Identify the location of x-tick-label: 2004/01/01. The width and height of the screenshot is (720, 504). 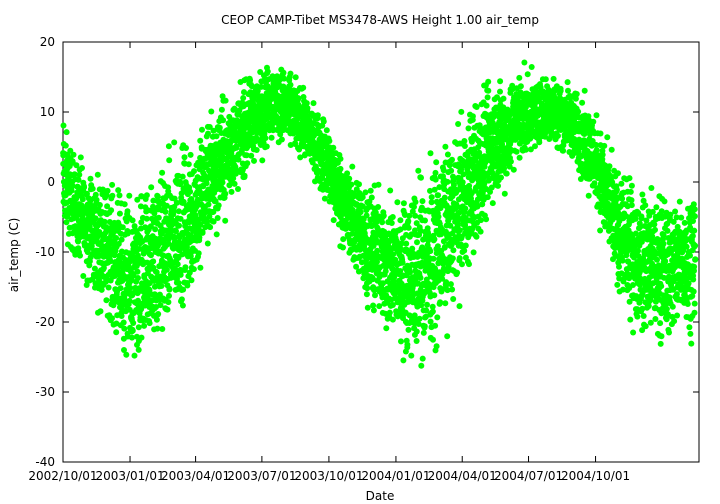
(395, 476).